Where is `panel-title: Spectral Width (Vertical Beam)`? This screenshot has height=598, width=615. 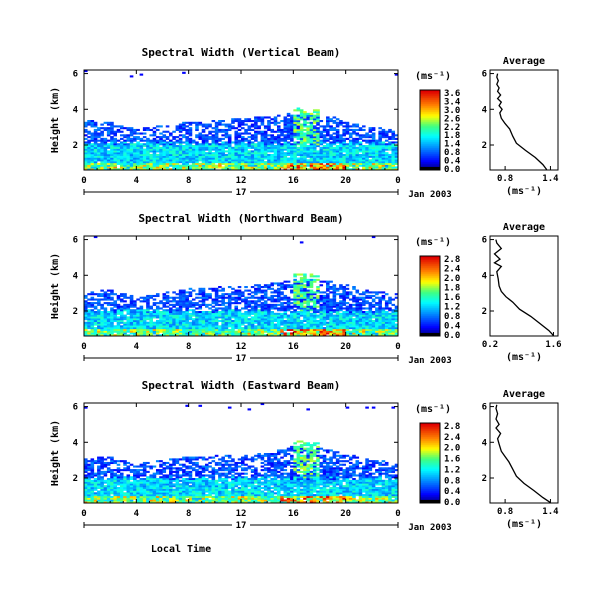 panel-title: Spectral Width (Vertical Beam) is located at coordinates (241, 52).